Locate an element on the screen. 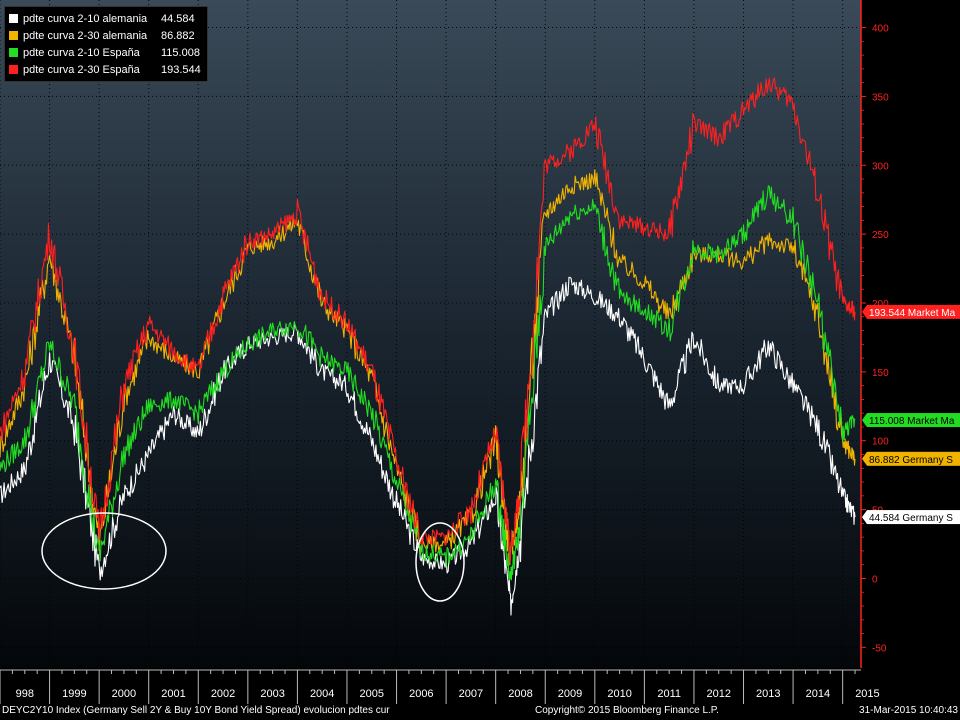 Image resolution: width=960 pixels, height=720 pixels. y-tick-label: 300 is located at coordinates (880, 166).